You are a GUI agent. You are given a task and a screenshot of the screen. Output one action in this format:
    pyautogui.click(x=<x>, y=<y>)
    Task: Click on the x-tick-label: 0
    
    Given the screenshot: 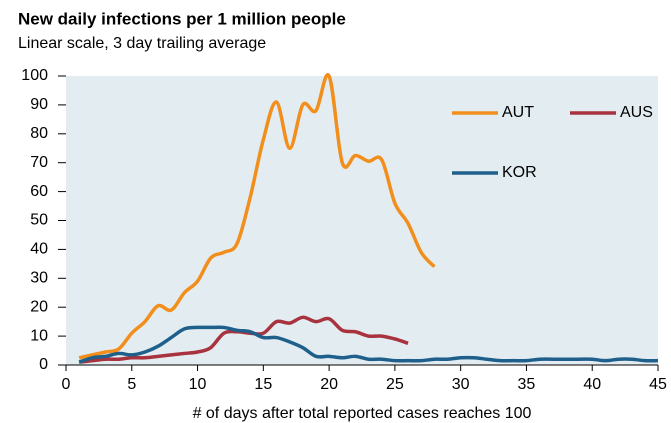 What is the action you would take?
    pyautogui.click(x=66, y=384)
    